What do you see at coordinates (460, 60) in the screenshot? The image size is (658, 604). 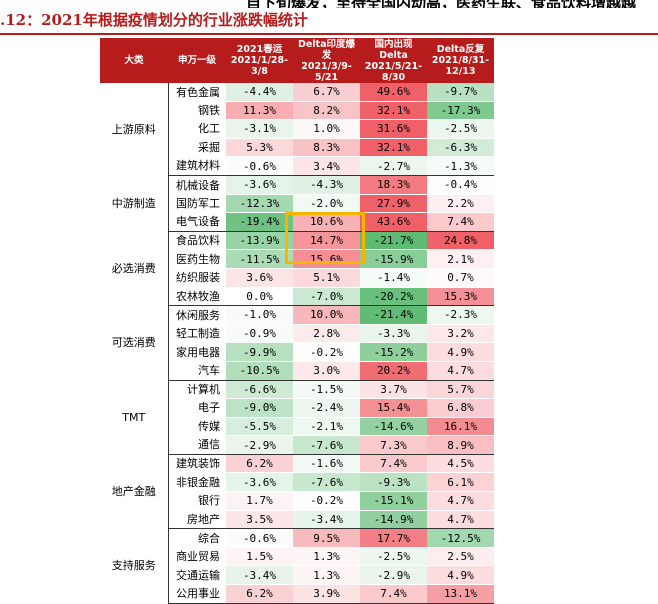 I see `column-header: Delta反复 2021/8/31- 12/13` at bounding box center [460, 60].